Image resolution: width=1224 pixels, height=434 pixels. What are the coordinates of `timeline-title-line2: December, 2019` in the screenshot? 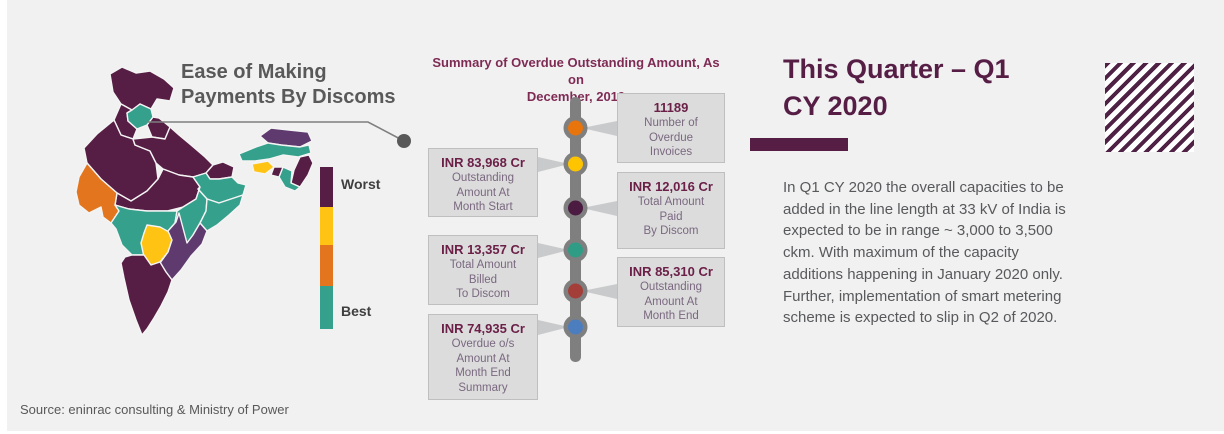 It's located at (576, 96).